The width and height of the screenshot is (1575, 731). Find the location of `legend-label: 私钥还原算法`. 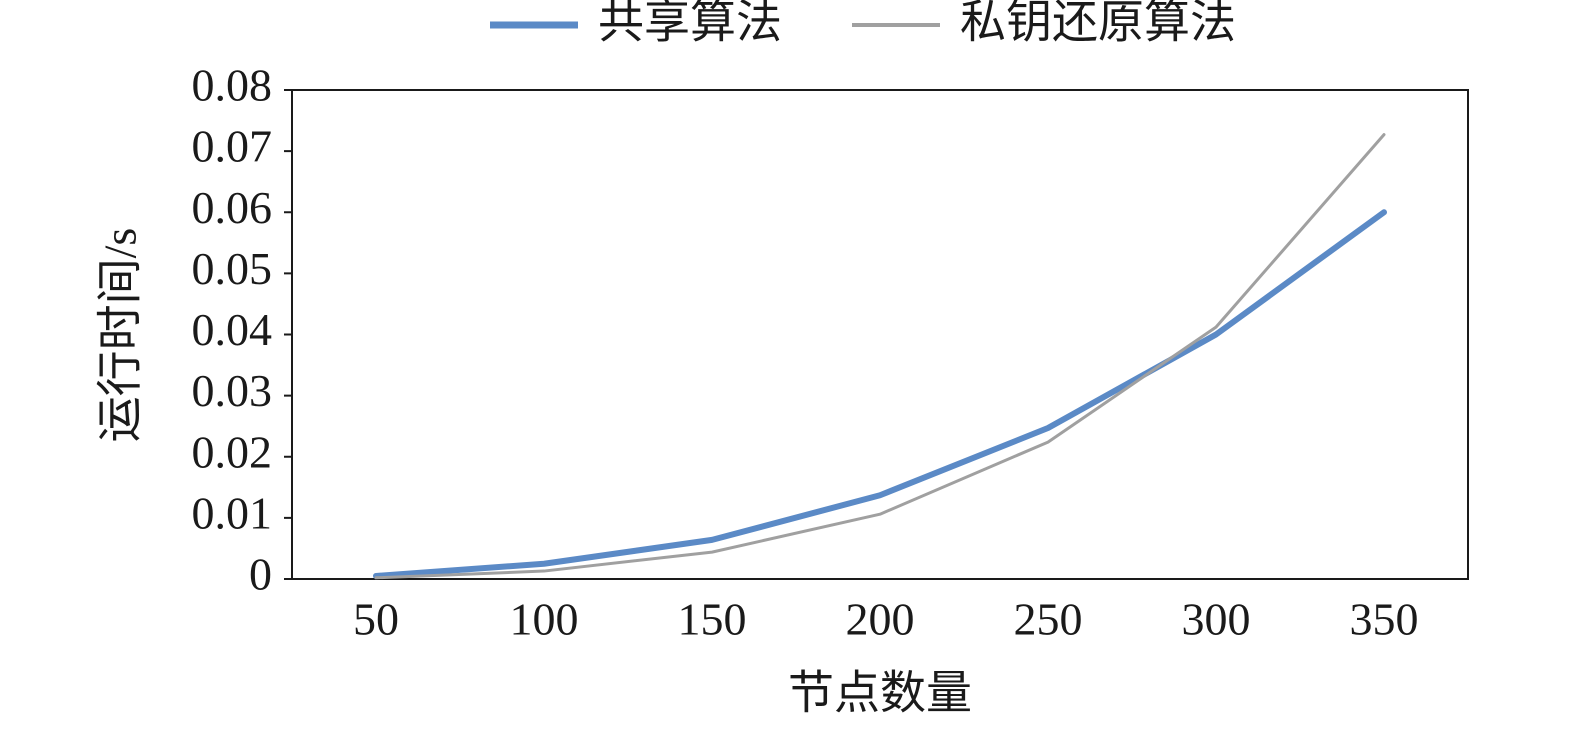

legend-label: 私钥还原算法 is located at coordinates (1098, 24).